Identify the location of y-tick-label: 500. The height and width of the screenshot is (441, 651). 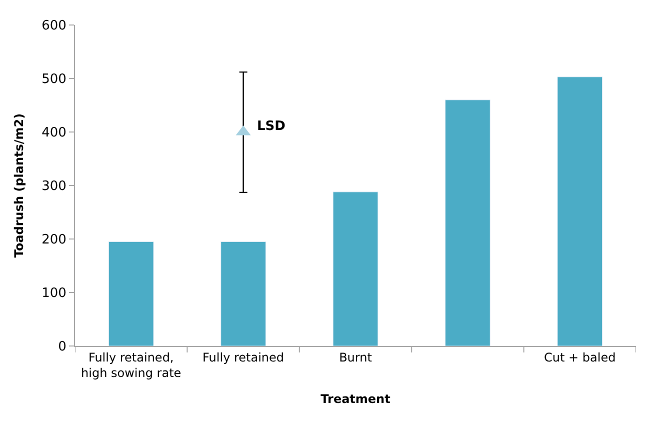
(54, 80).